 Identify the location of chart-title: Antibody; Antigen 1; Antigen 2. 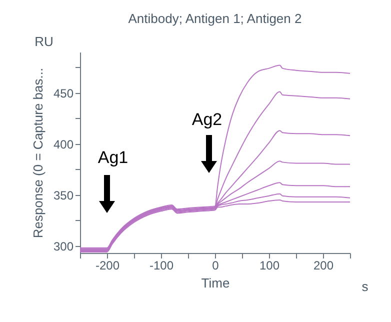
(215, 18).